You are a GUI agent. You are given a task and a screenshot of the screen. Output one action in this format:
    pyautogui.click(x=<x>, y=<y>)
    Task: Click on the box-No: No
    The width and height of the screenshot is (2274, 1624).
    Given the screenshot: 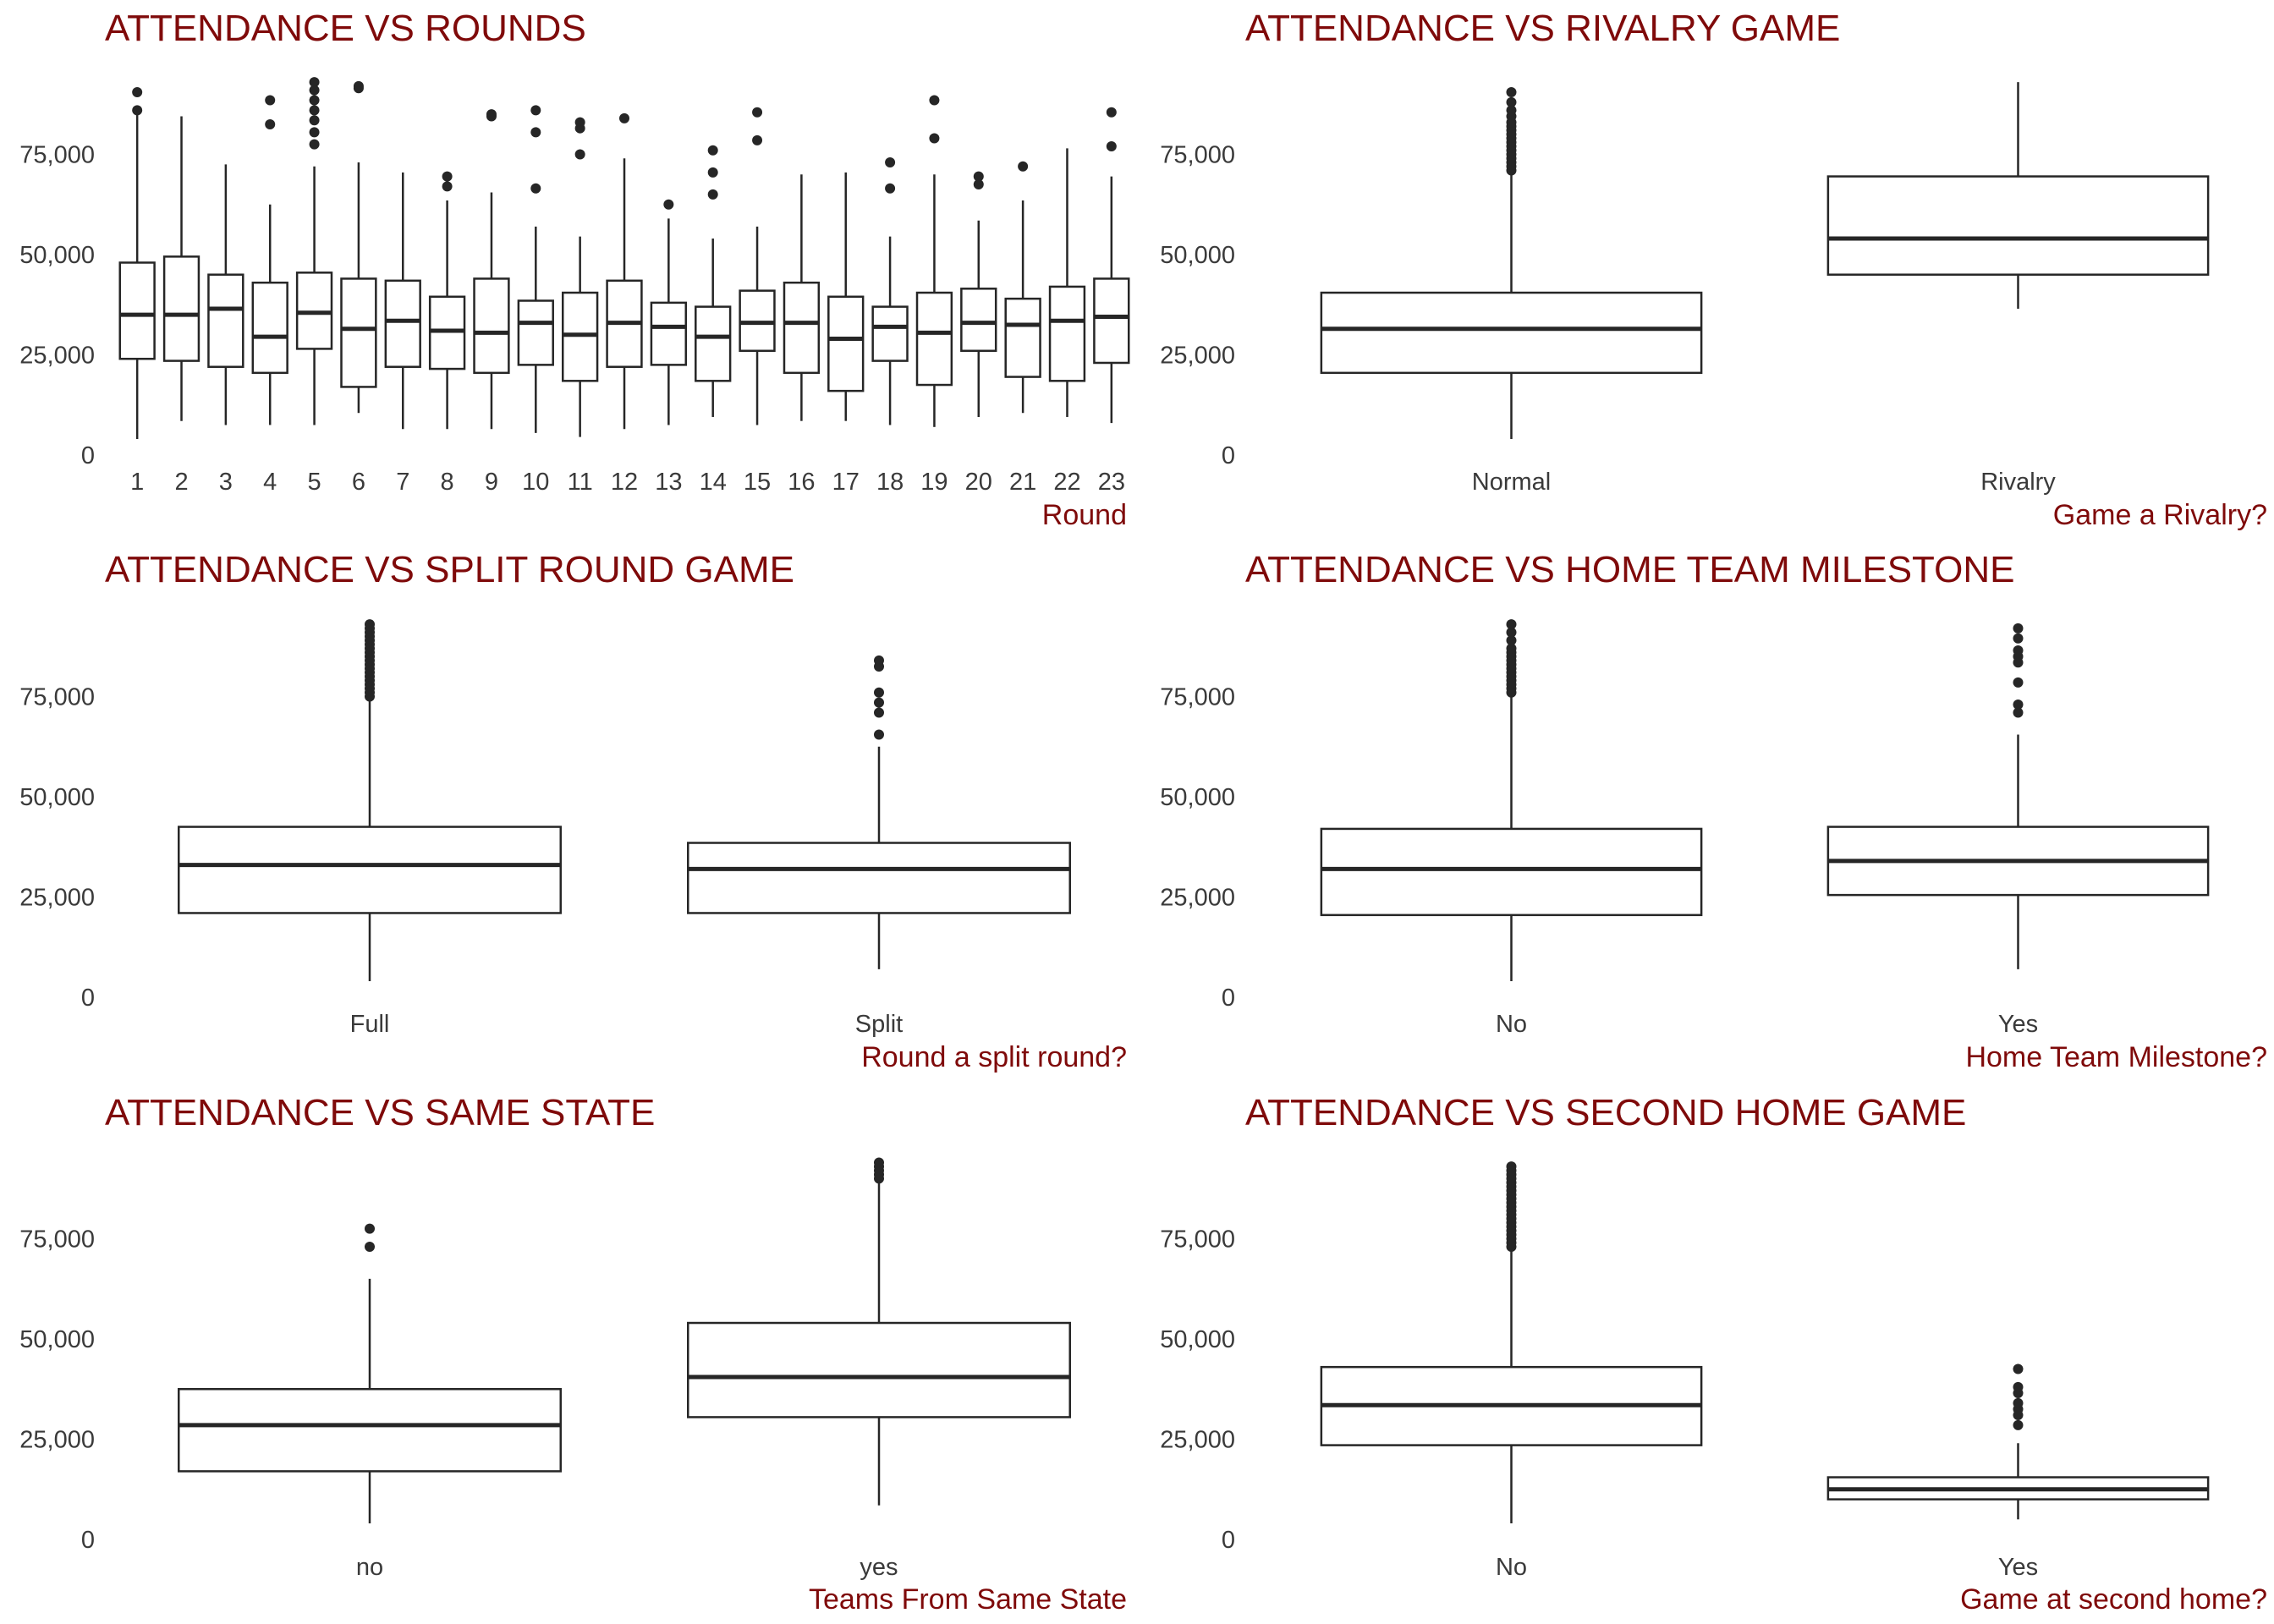 What is the action you would take?
    pyautogui.click(x=1512, y=1371)
    